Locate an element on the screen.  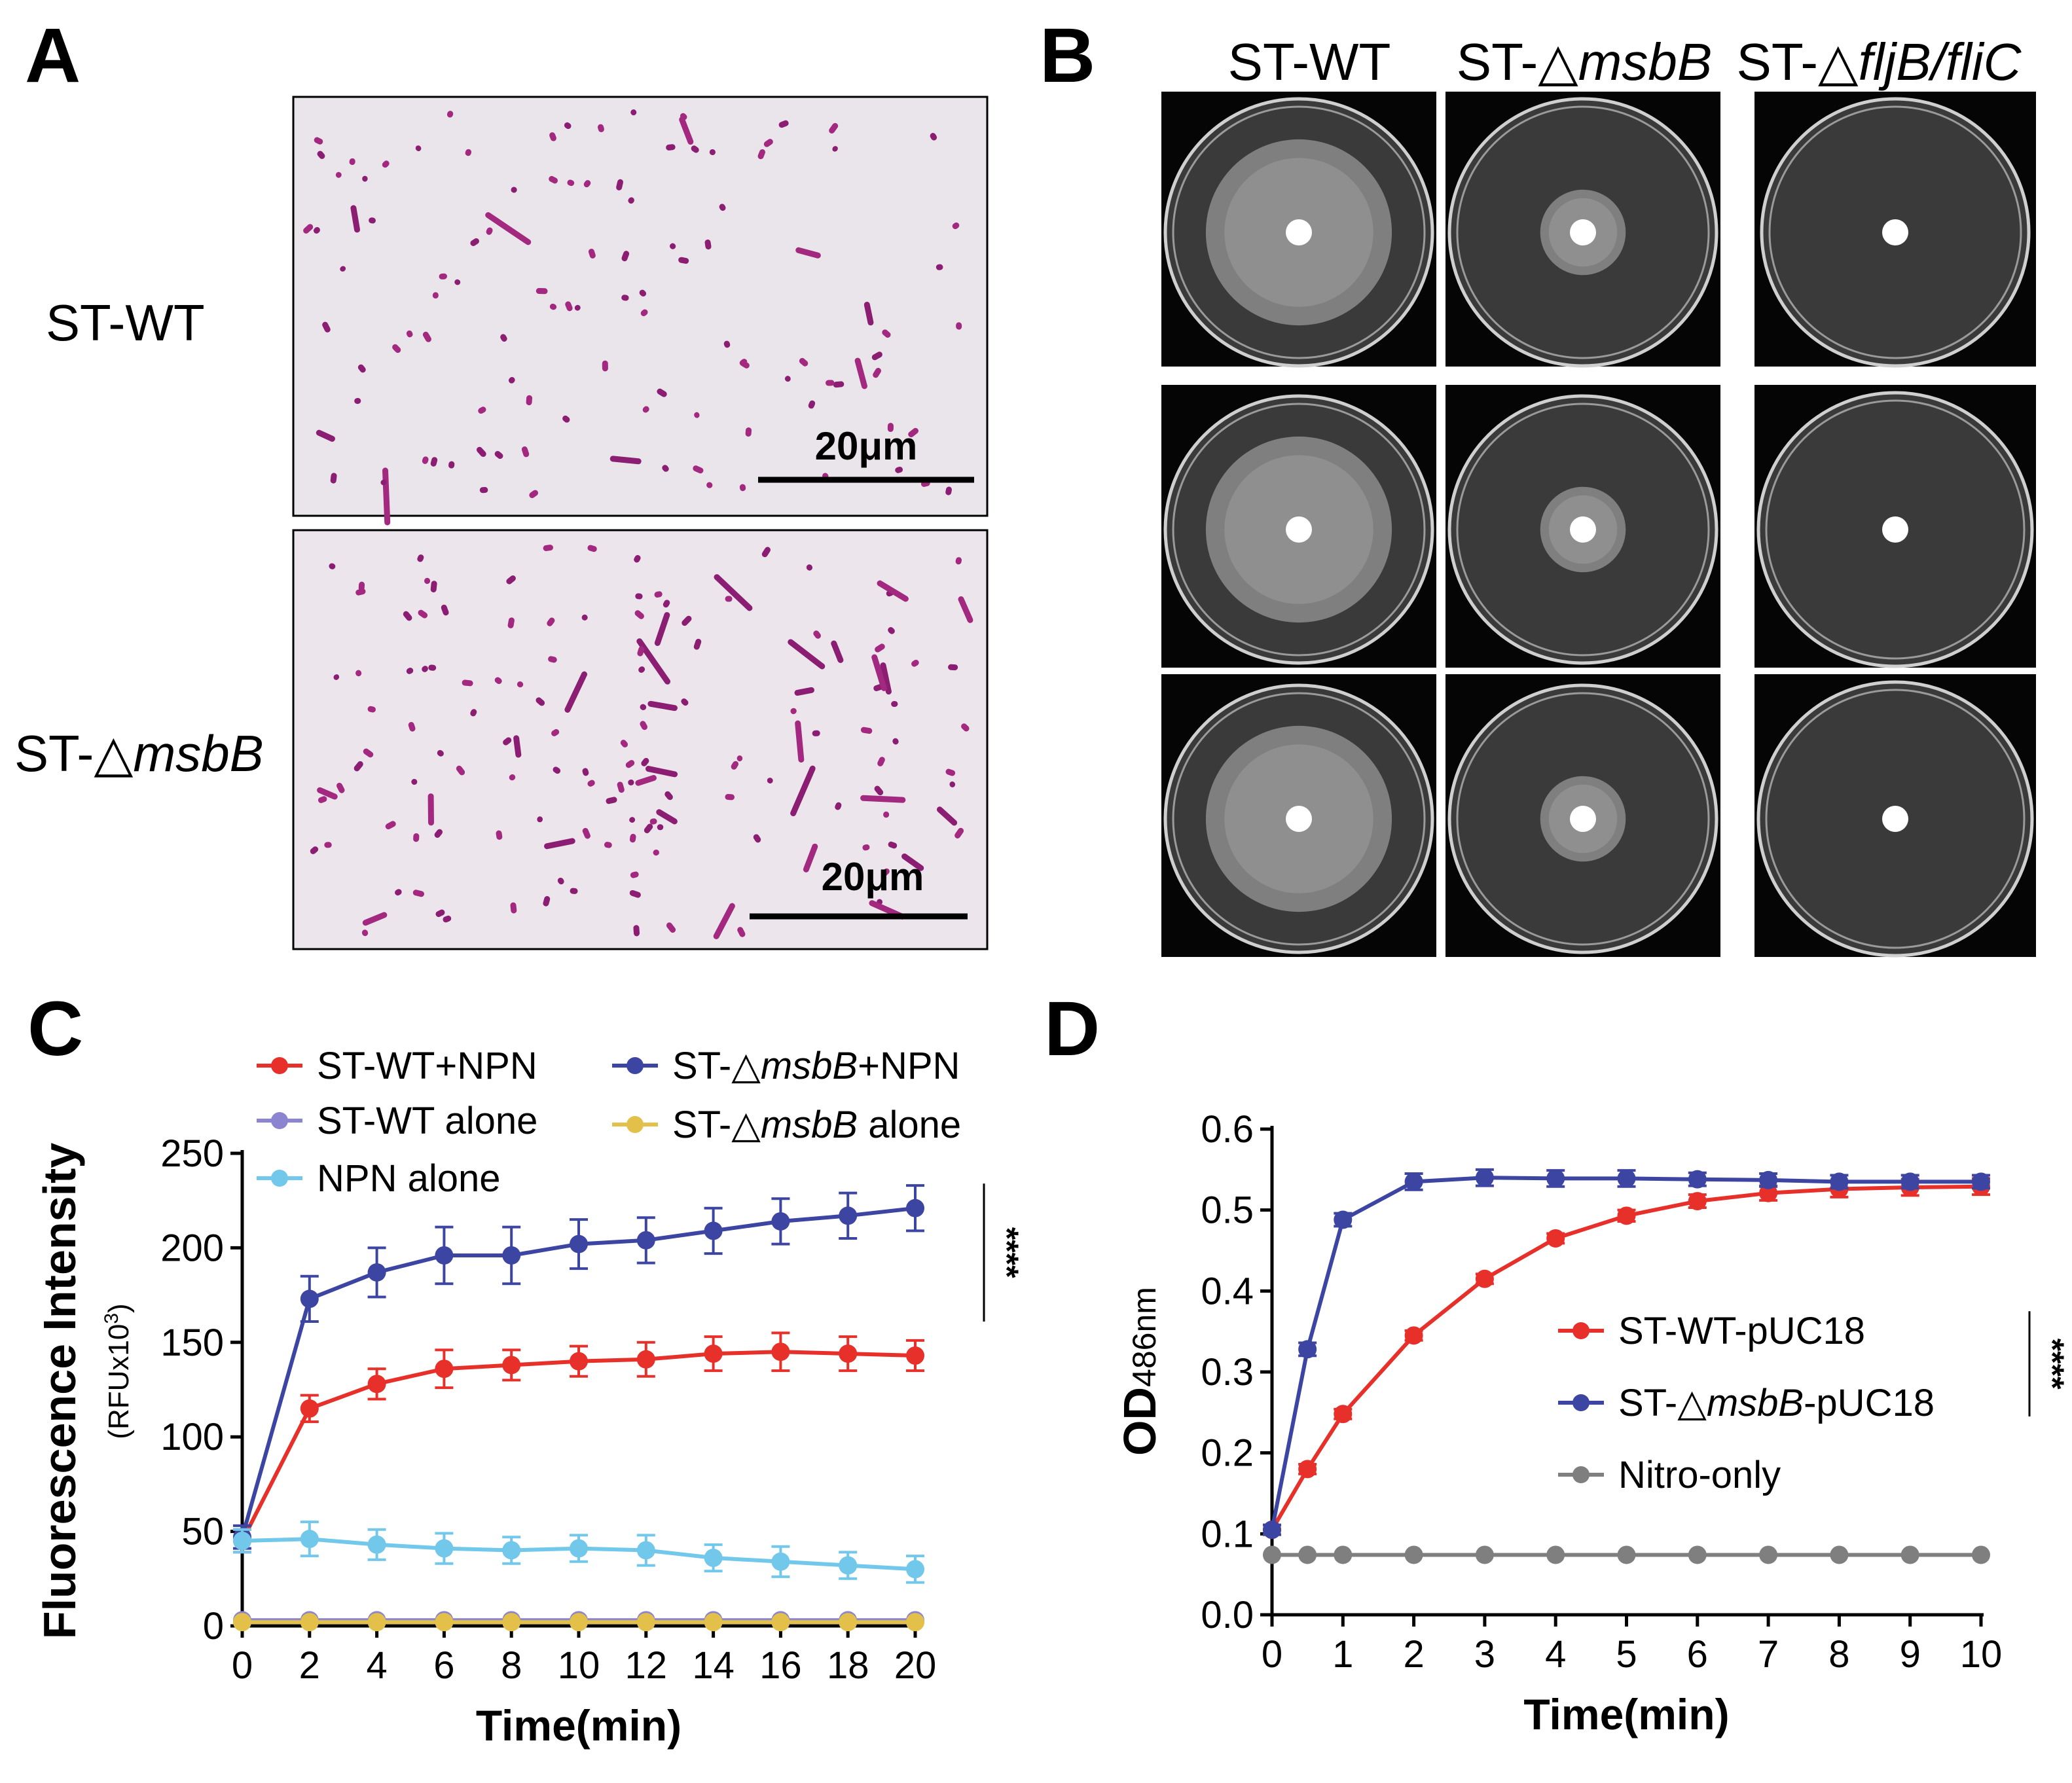
scale-bar-2-label: 20μm is located at coordinates (873, 877).